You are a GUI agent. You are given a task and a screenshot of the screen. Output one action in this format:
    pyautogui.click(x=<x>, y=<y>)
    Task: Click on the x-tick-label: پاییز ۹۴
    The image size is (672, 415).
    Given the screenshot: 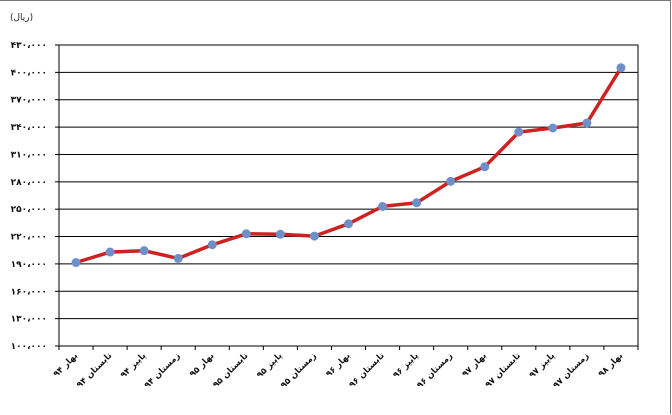 What is the action you would take?
    pyautogui.click(x=133, y=365)
    